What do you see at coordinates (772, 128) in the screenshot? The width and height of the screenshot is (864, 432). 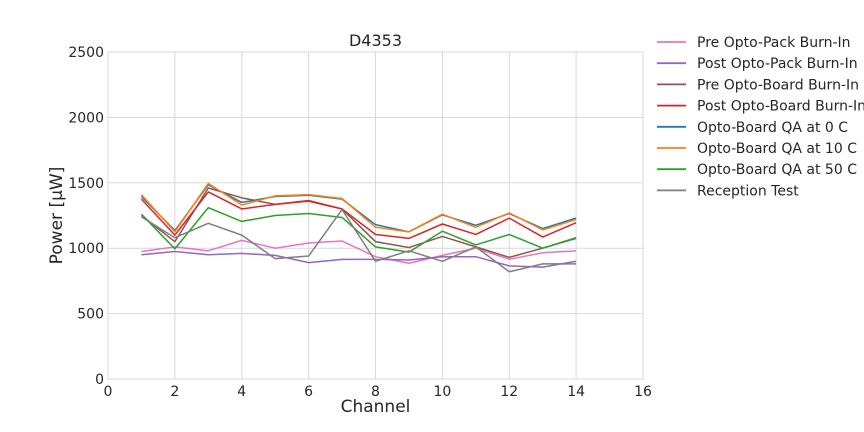 I see `legend-label: Opto-Board QA at 0 C` at bounding box center [772, 128].